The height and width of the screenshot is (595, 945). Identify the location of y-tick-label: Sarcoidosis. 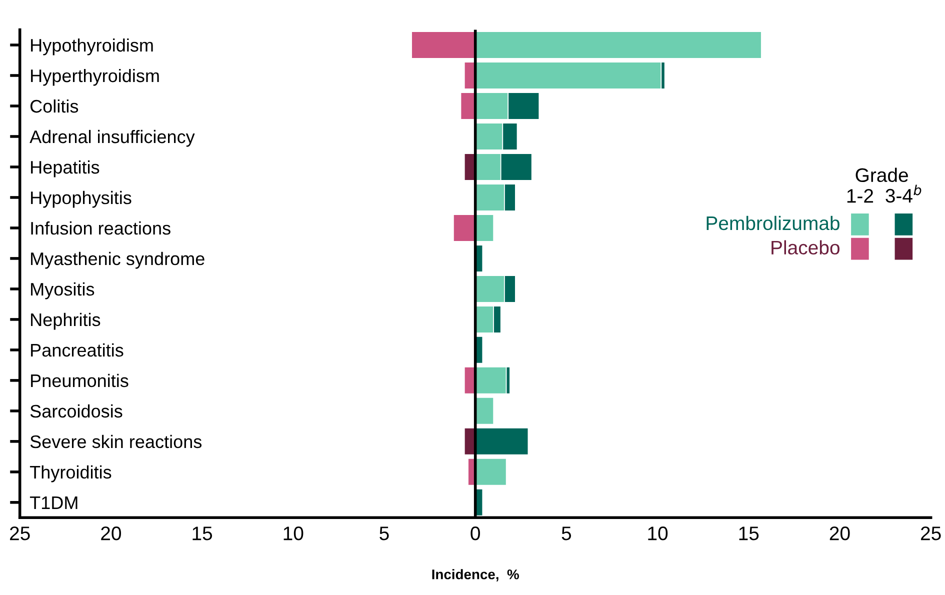
(76, 411).